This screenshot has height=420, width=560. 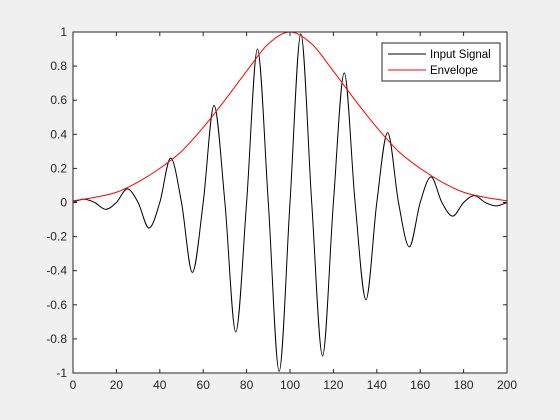 I want to click on x-tick-label: 120, so click(x=333, y=385).